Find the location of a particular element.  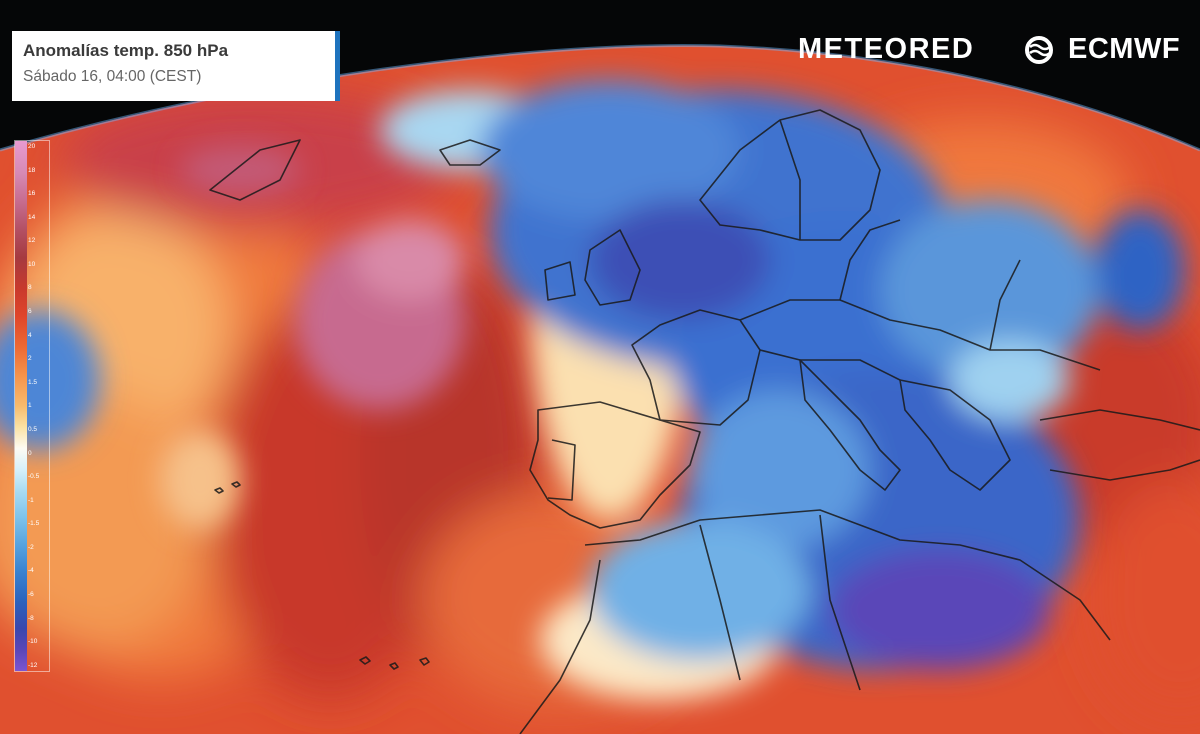

legend-tick-label: -4 is located at coordinates (31, 571).